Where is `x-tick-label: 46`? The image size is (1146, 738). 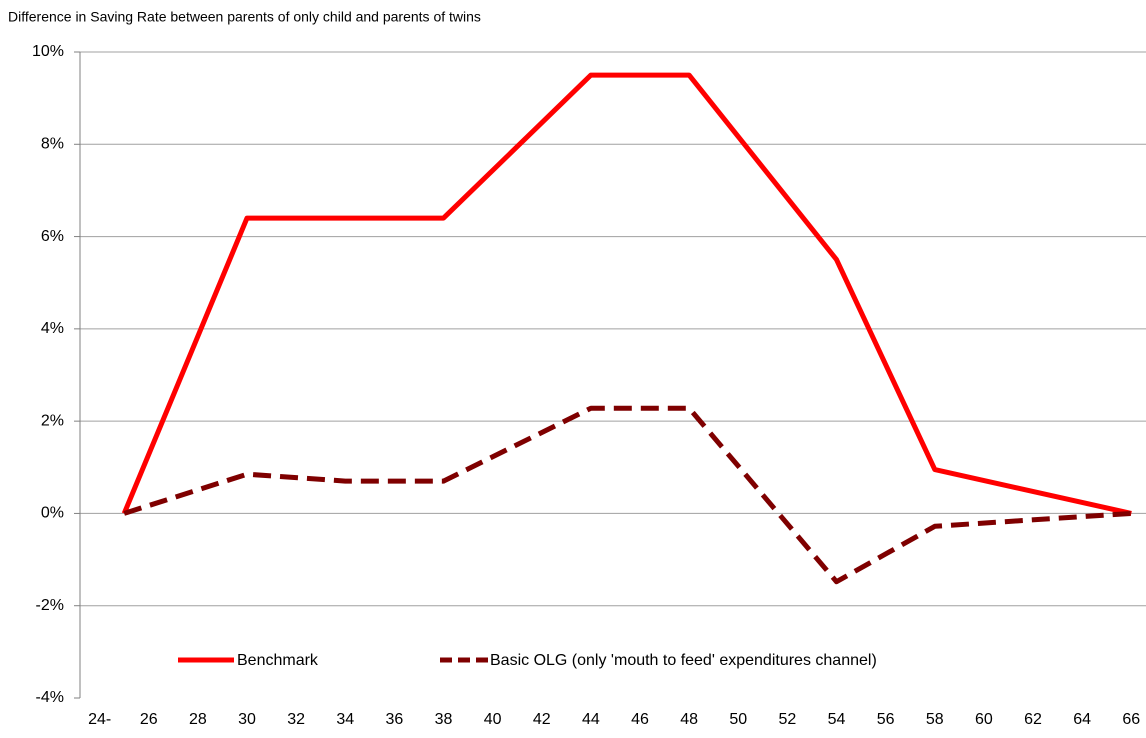 x-tick-label: 46 is located at coordinates (640, 719).